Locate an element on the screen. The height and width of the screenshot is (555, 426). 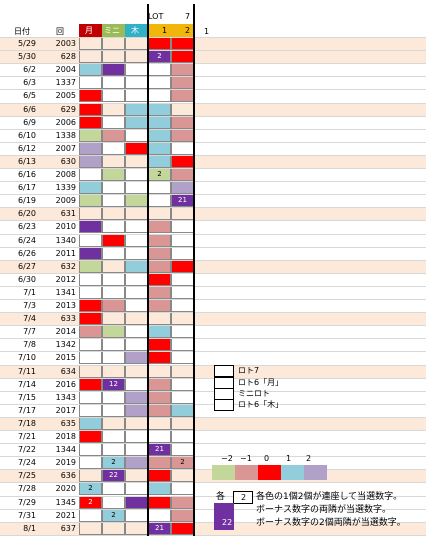
date-cell: 6/3 is located at coordinates (29, 83).